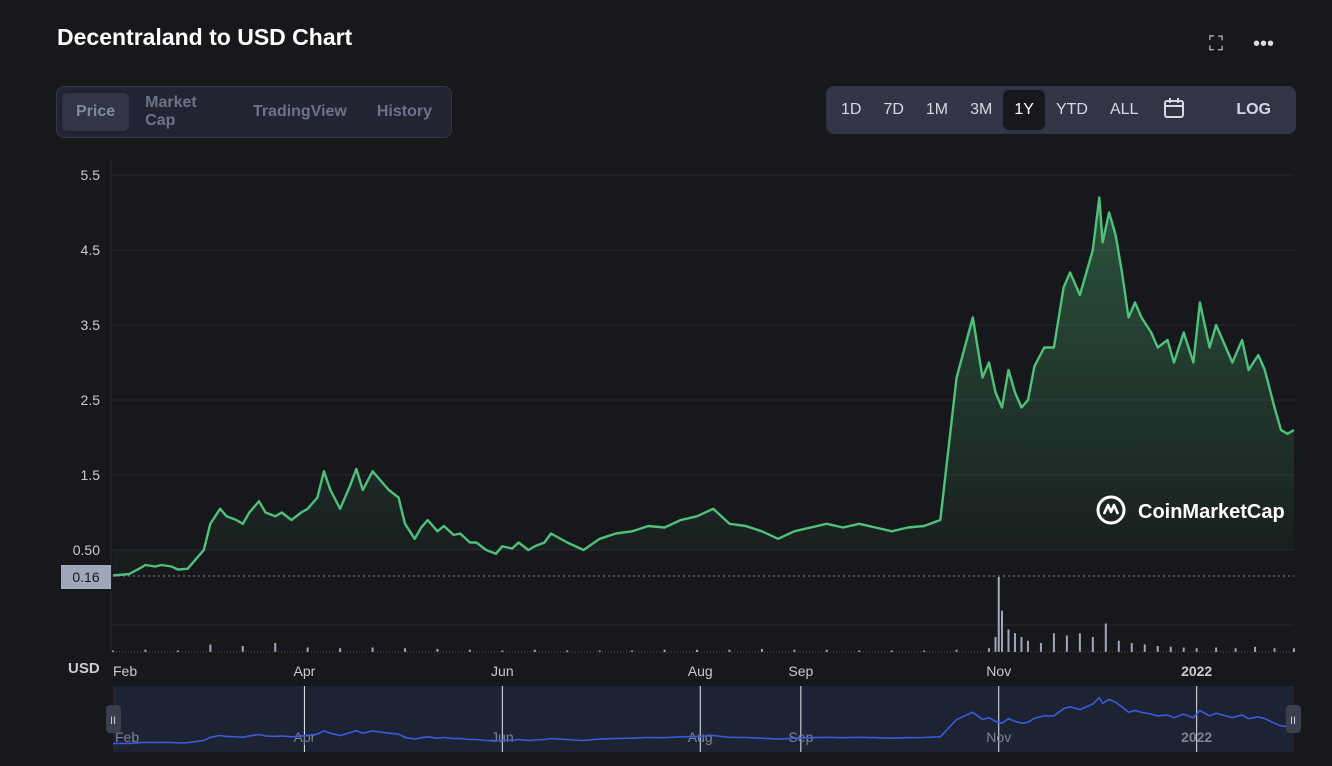  I want to click on chart-title: Decentraland to USD Chart, so click(205, 37).